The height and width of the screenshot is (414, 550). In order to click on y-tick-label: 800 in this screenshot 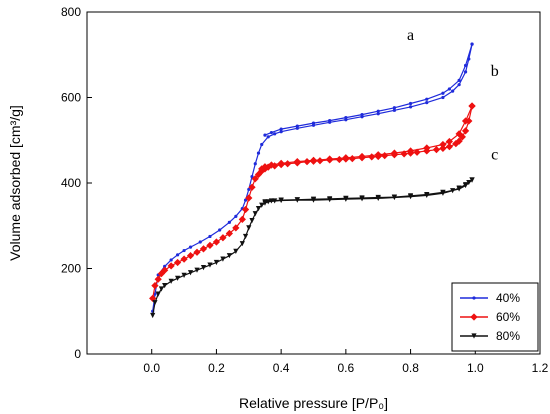, I will do `click(71, 12)`.